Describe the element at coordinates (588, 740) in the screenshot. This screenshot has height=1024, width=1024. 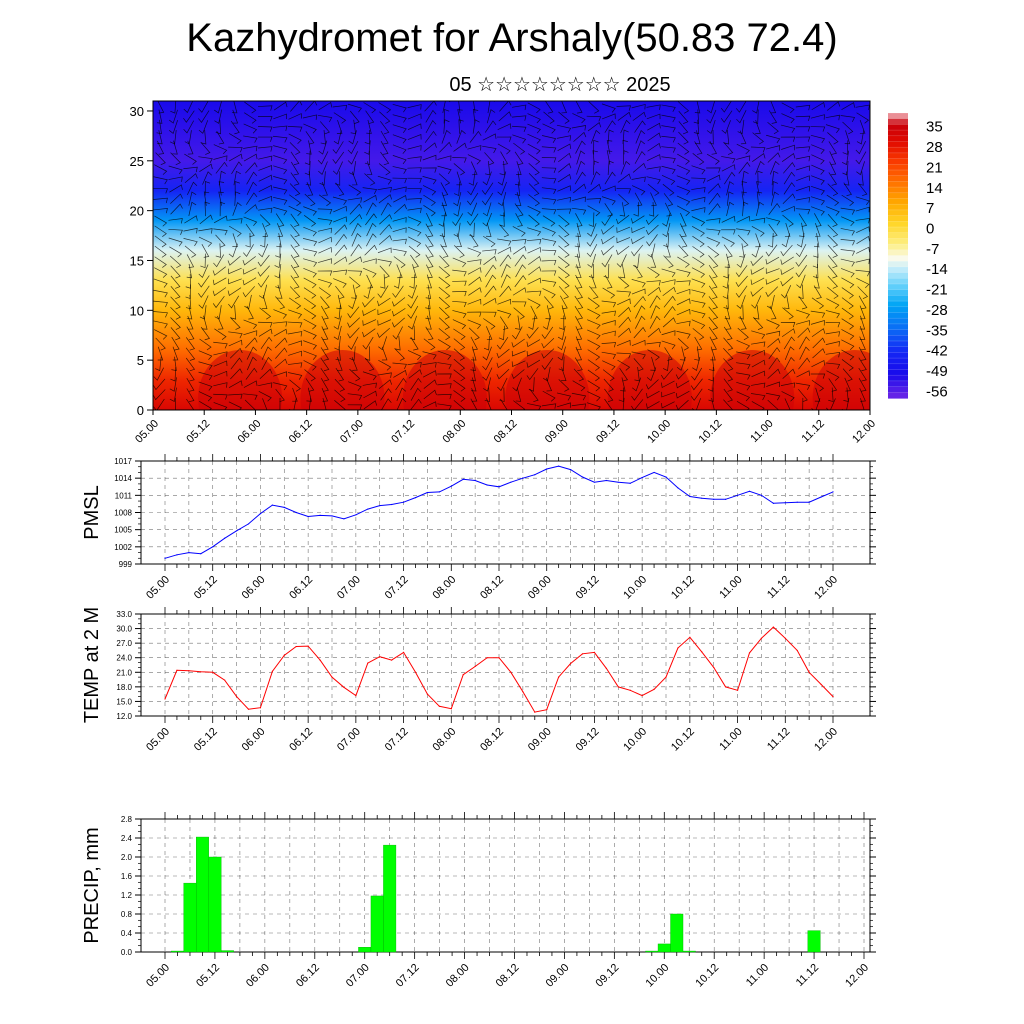
I see `x-tick-label: 09.12` at that location.